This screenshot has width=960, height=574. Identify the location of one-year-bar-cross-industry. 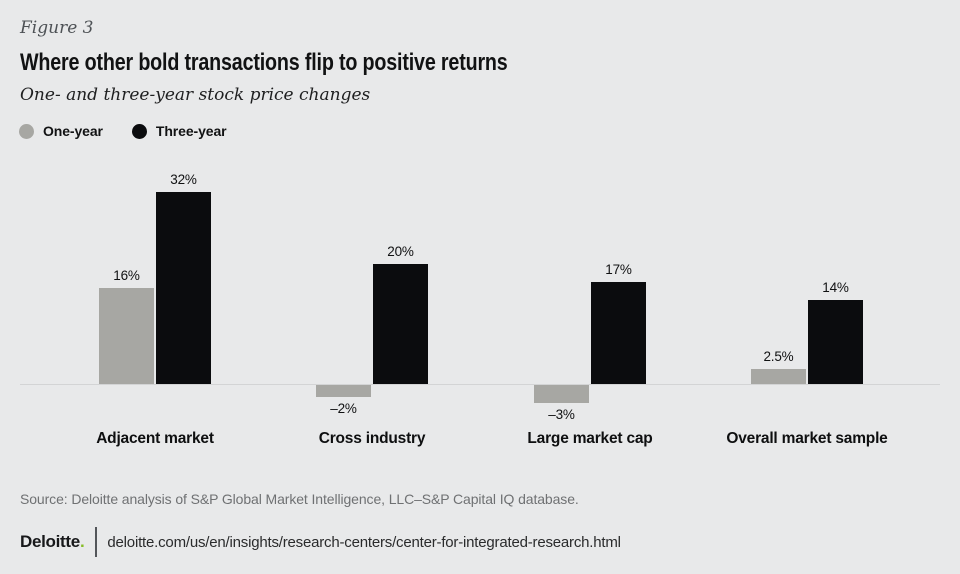
(343, 391).